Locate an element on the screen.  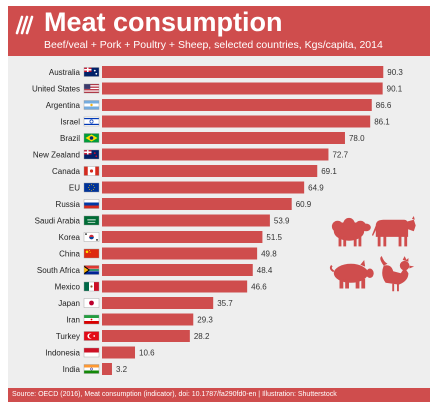
category-label-indonesia: Indonesia is located at coordinates (62, 353).